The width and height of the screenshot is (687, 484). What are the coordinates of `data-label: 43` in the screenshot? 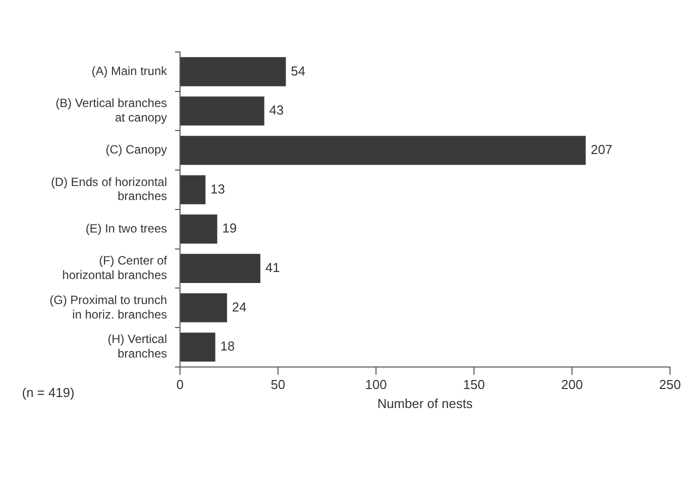 It's located at (276, 110).